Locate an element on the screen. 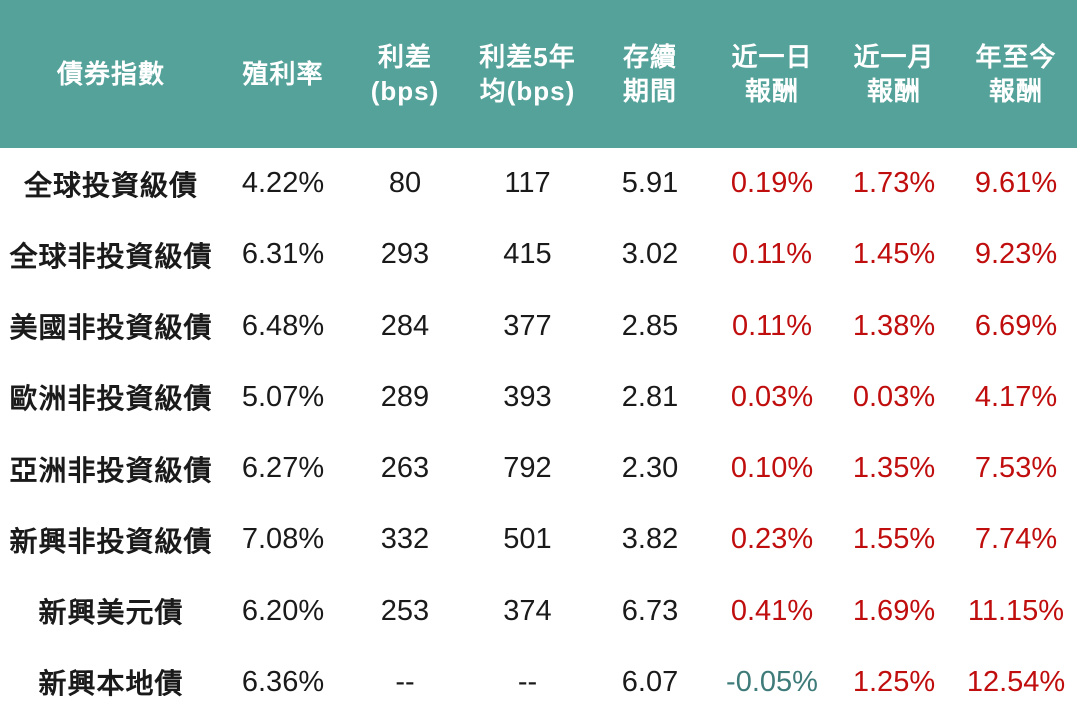 This screenshot has width=1077, height=718. cell-bond-index: 新興本地債 is located at coordinates (111, 684).